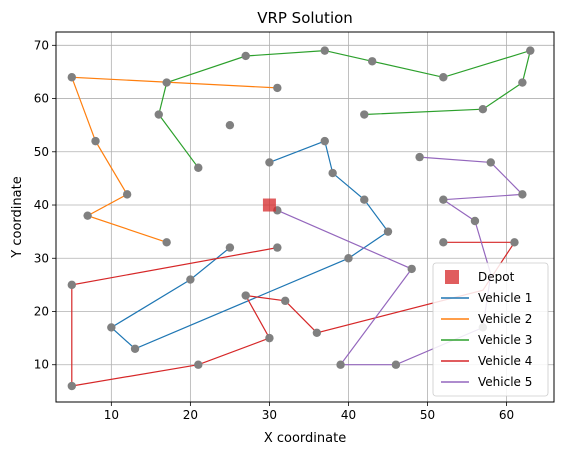 This screenshot has width=562, height=455. I want to click on legend-label: Vehicle 4, so click(505, 361).